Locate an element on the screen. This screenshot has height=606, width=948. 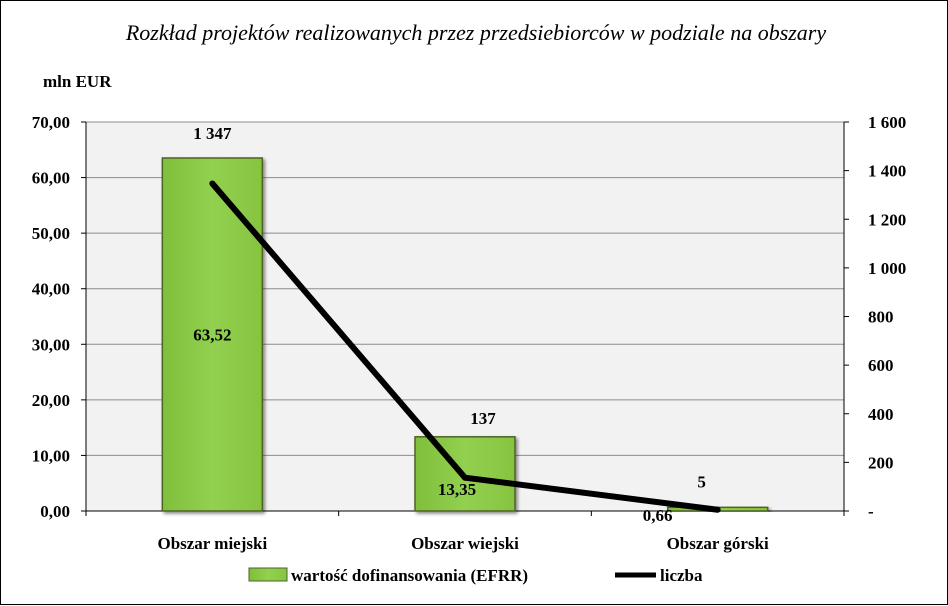
left-axis-tick-label: 30,00 is located at coordinates (51, 344).